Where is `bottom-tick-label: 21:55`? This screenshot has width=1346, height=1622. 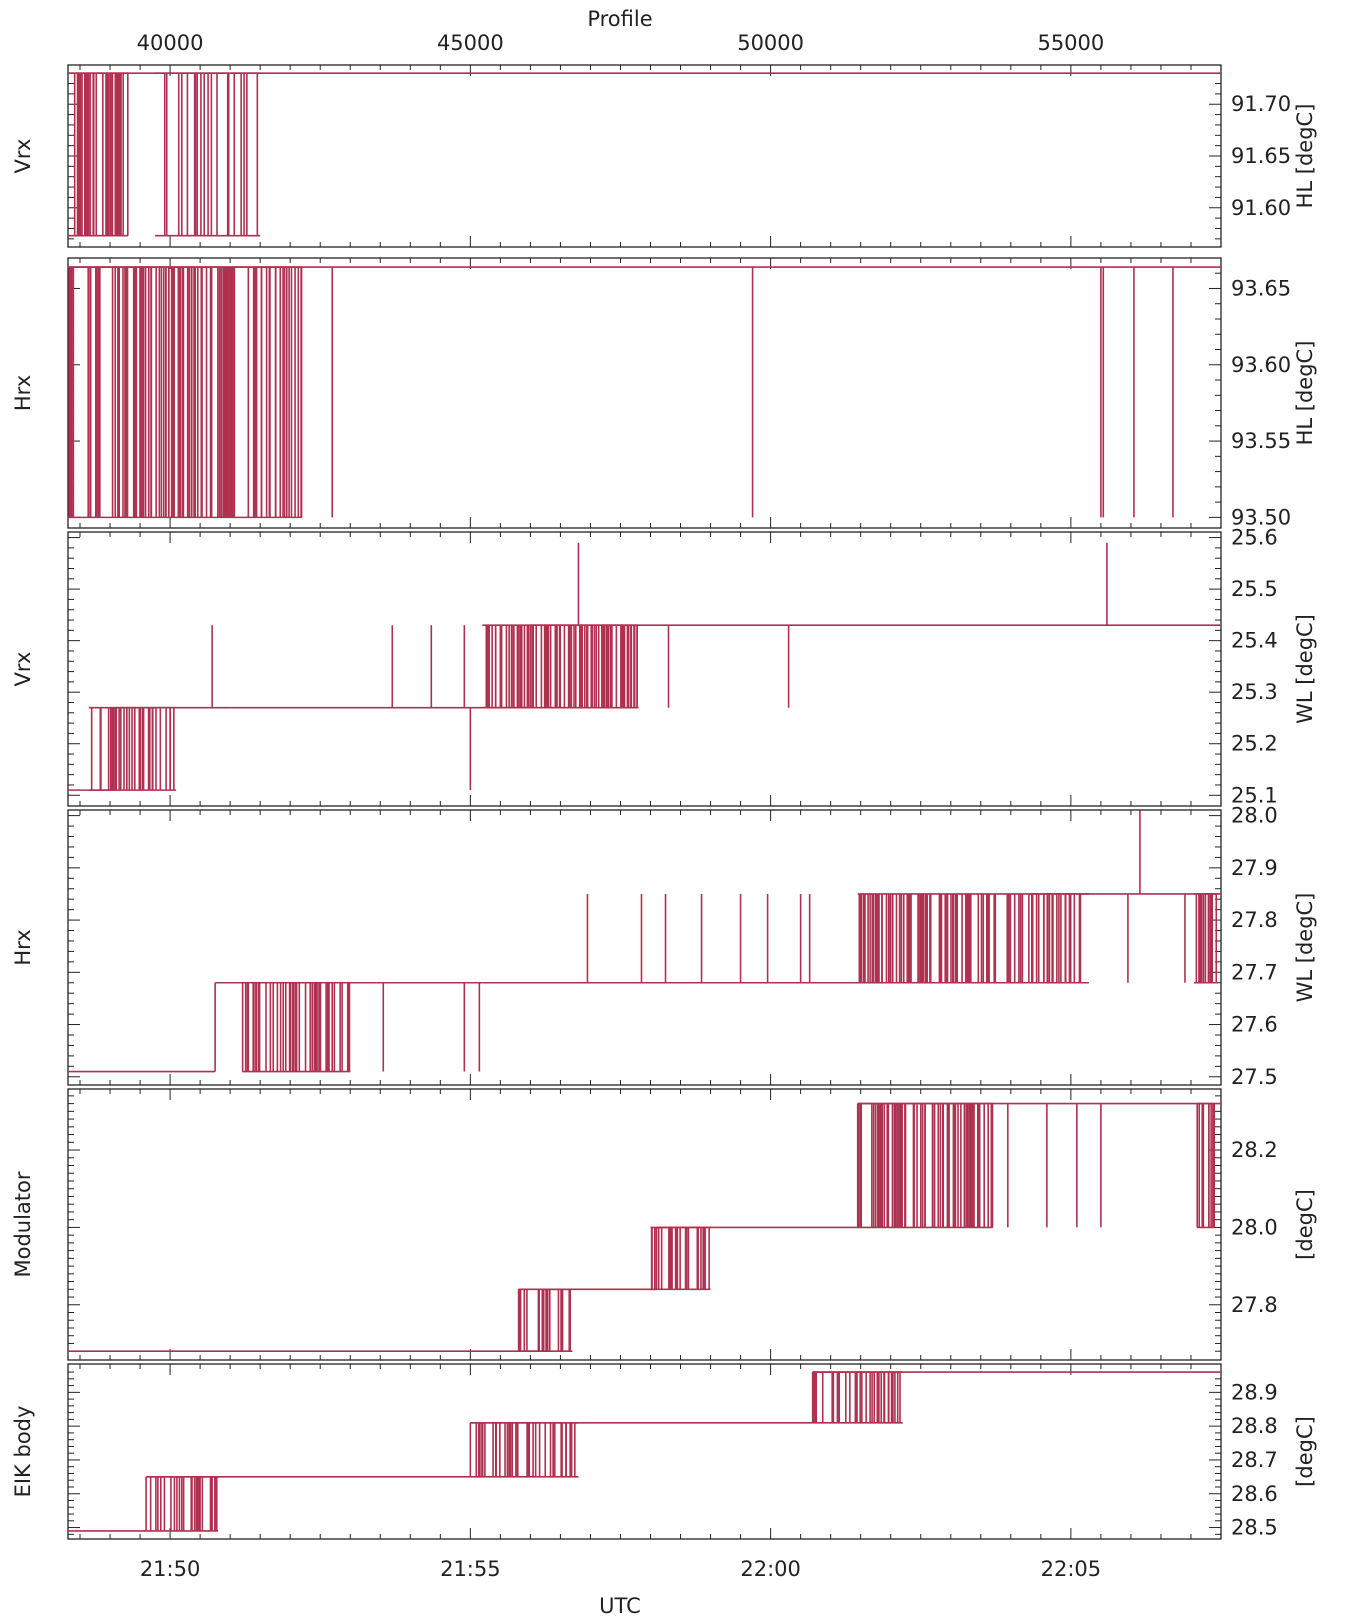 bottom-tick-label: 21:55 is located at coordinates (470, 1569).